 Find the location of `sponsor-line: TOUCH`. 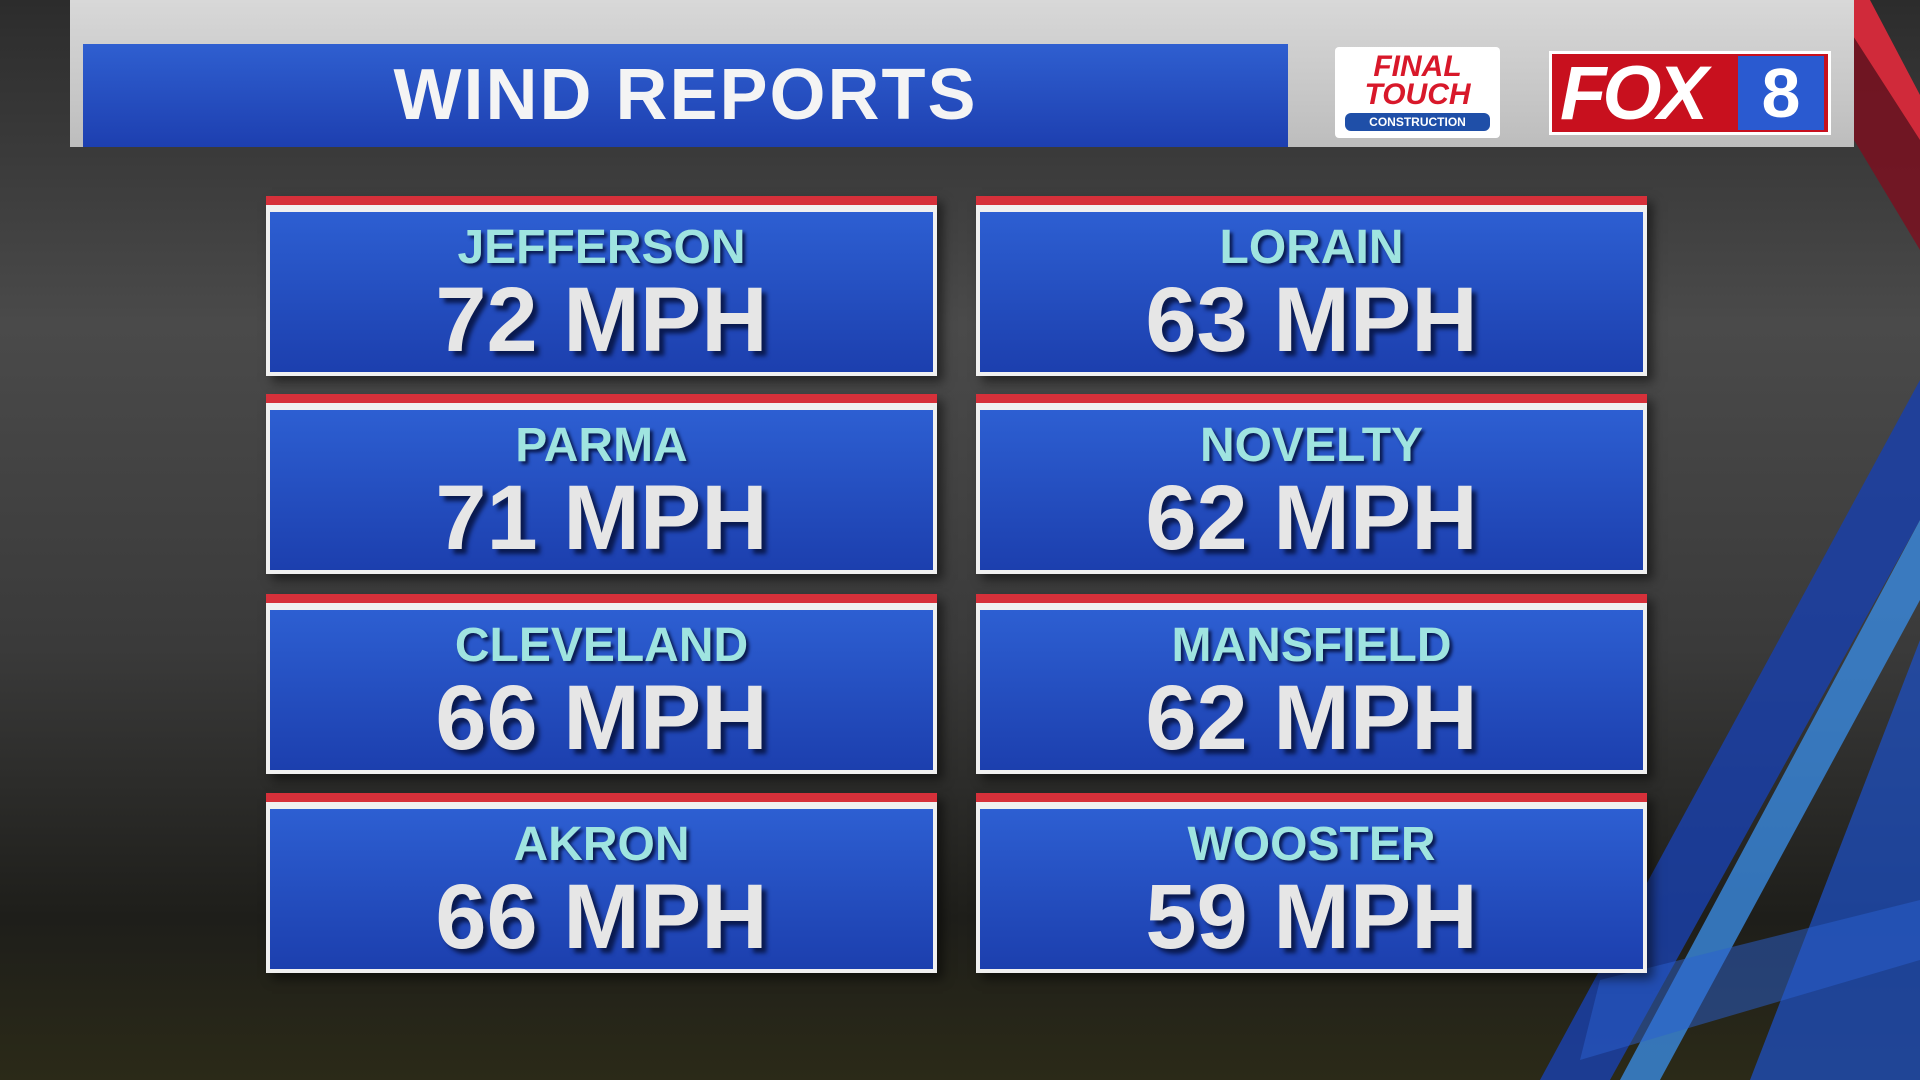

sponsor-line: TOUCH is located at coordinates (1417, 94).